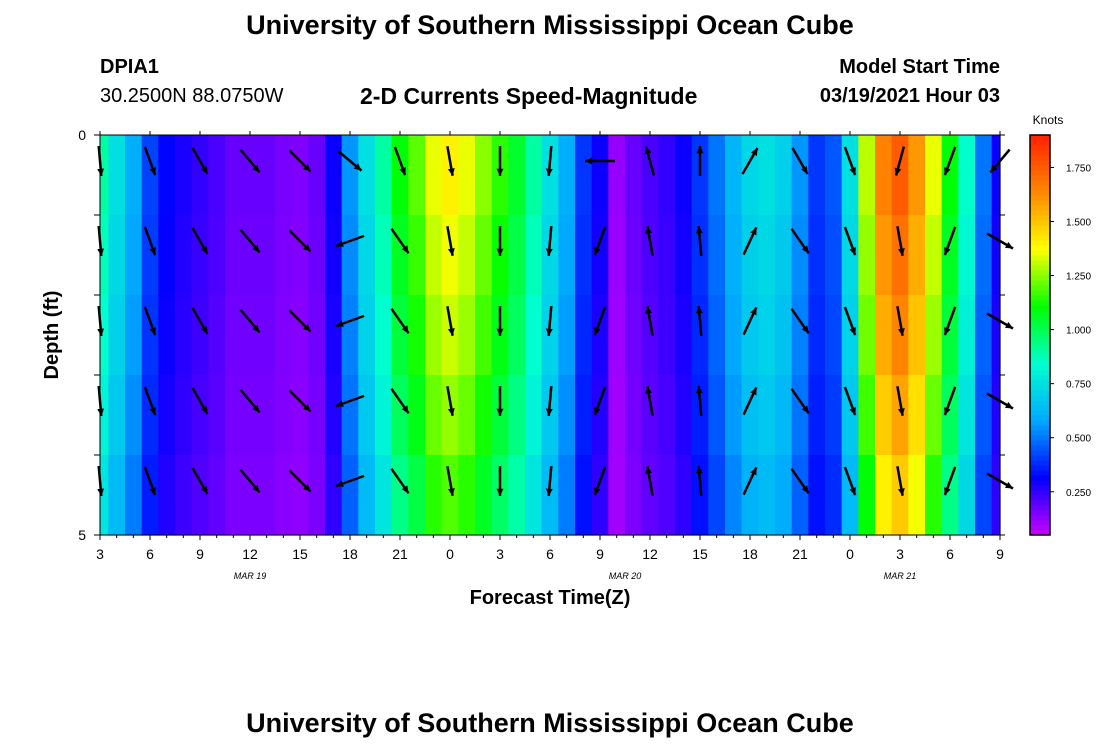  Describe the element at coordinates (1078, 493) in the screenshot. I see `colorbar-tick-label: 0.250` at that location.